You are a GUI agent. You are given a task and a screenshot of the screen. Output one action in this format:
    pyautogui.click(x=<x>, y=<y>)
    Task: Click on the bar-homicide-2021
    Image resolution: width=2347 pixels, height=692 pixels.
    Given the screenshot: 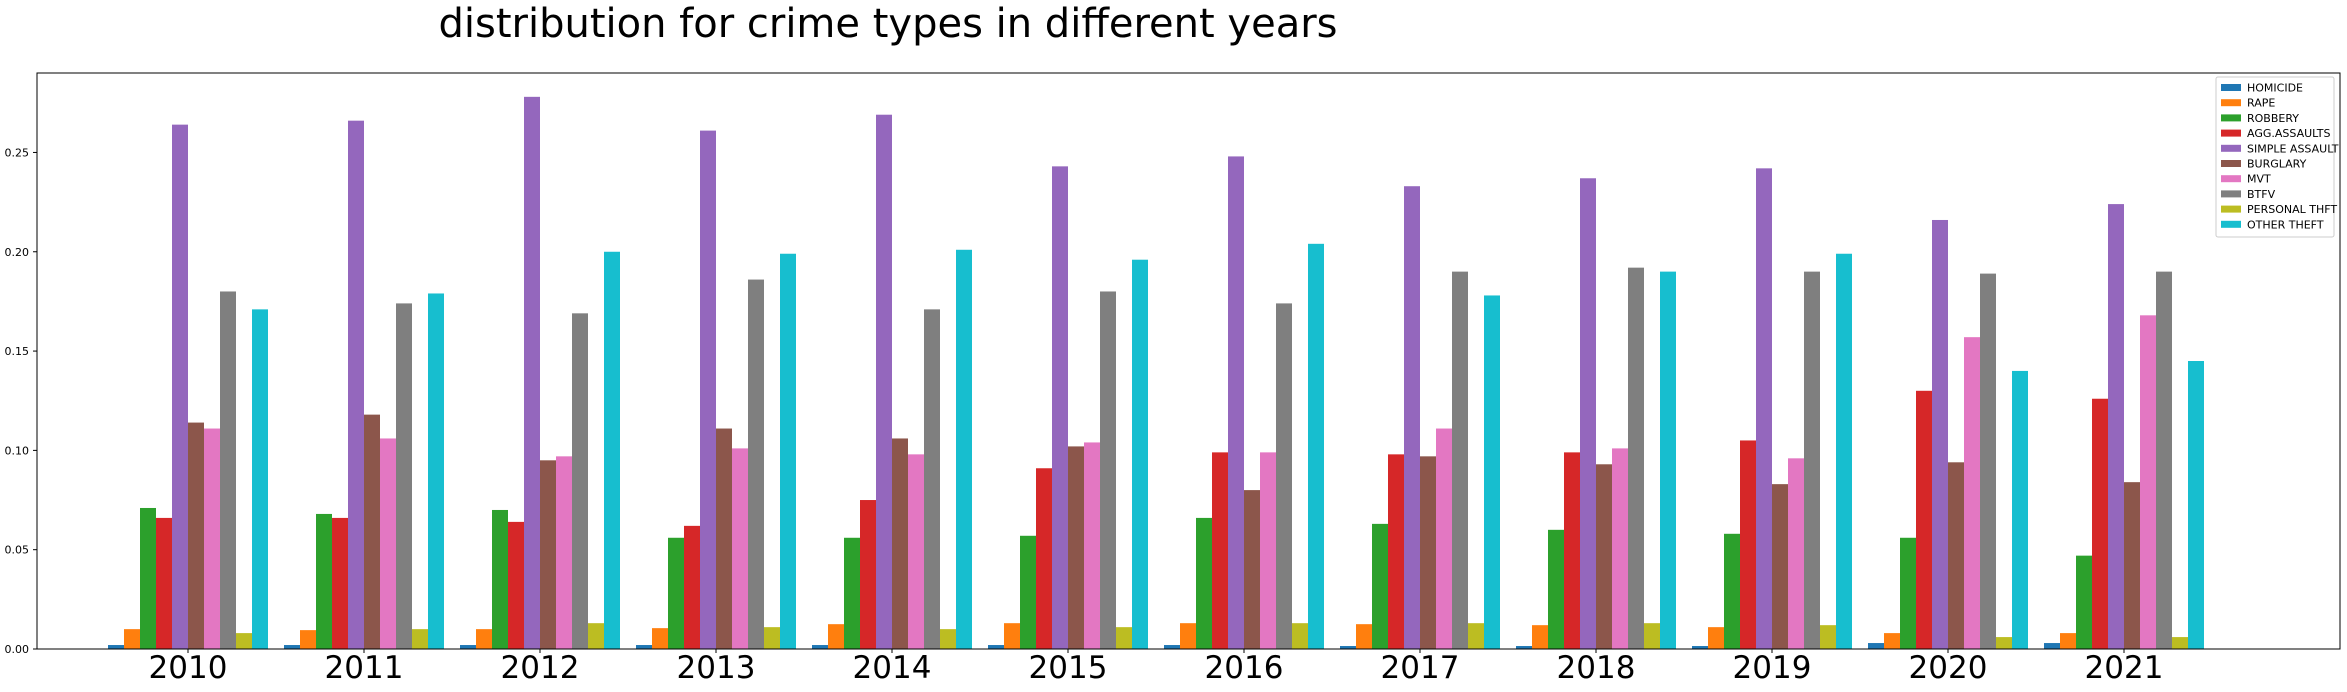 What is the action you would take?
    pyautogui.click(x=2052, y=646)
    